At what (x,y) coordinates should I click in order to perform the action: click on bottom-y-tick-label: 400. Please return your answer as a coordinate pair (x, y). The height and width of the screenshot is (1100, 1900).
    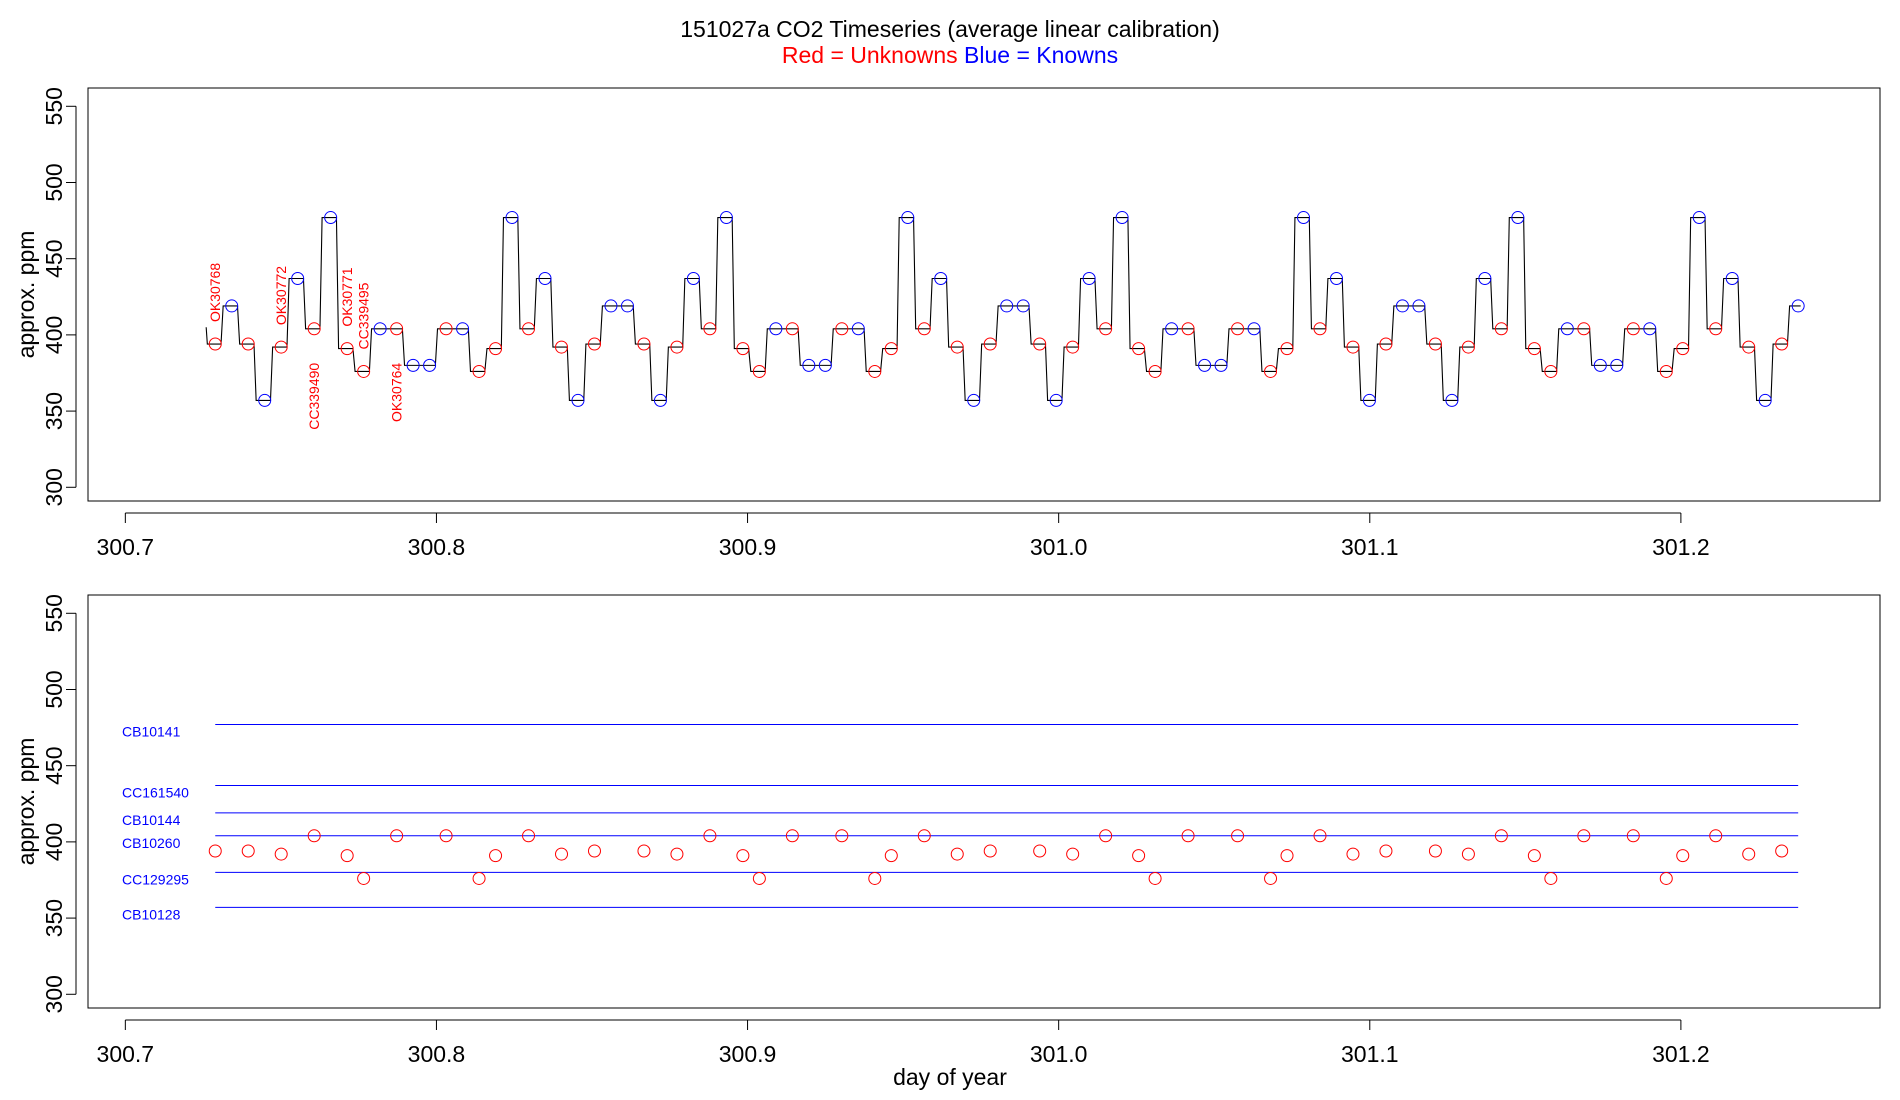
    Looking at the image, I should click on (54, 842).